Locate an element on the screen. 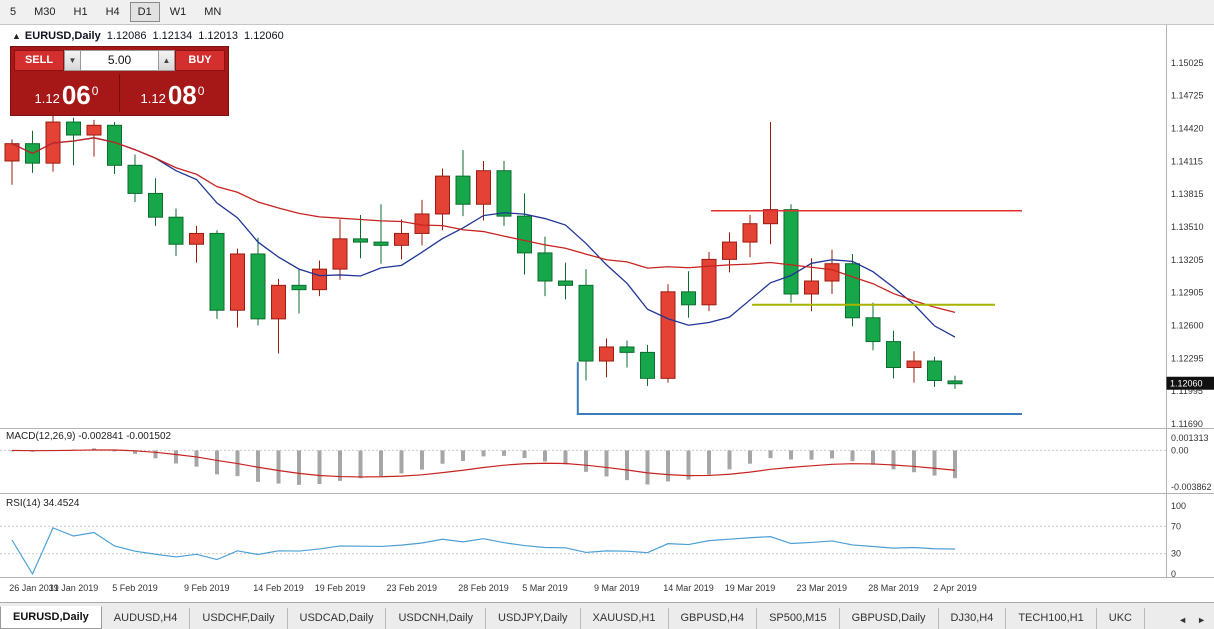 The width and height of the screenshot is (1214, 629). chart-tab-usdcad-daily: USDCAD,Daily is located at coordinates (337, 618).